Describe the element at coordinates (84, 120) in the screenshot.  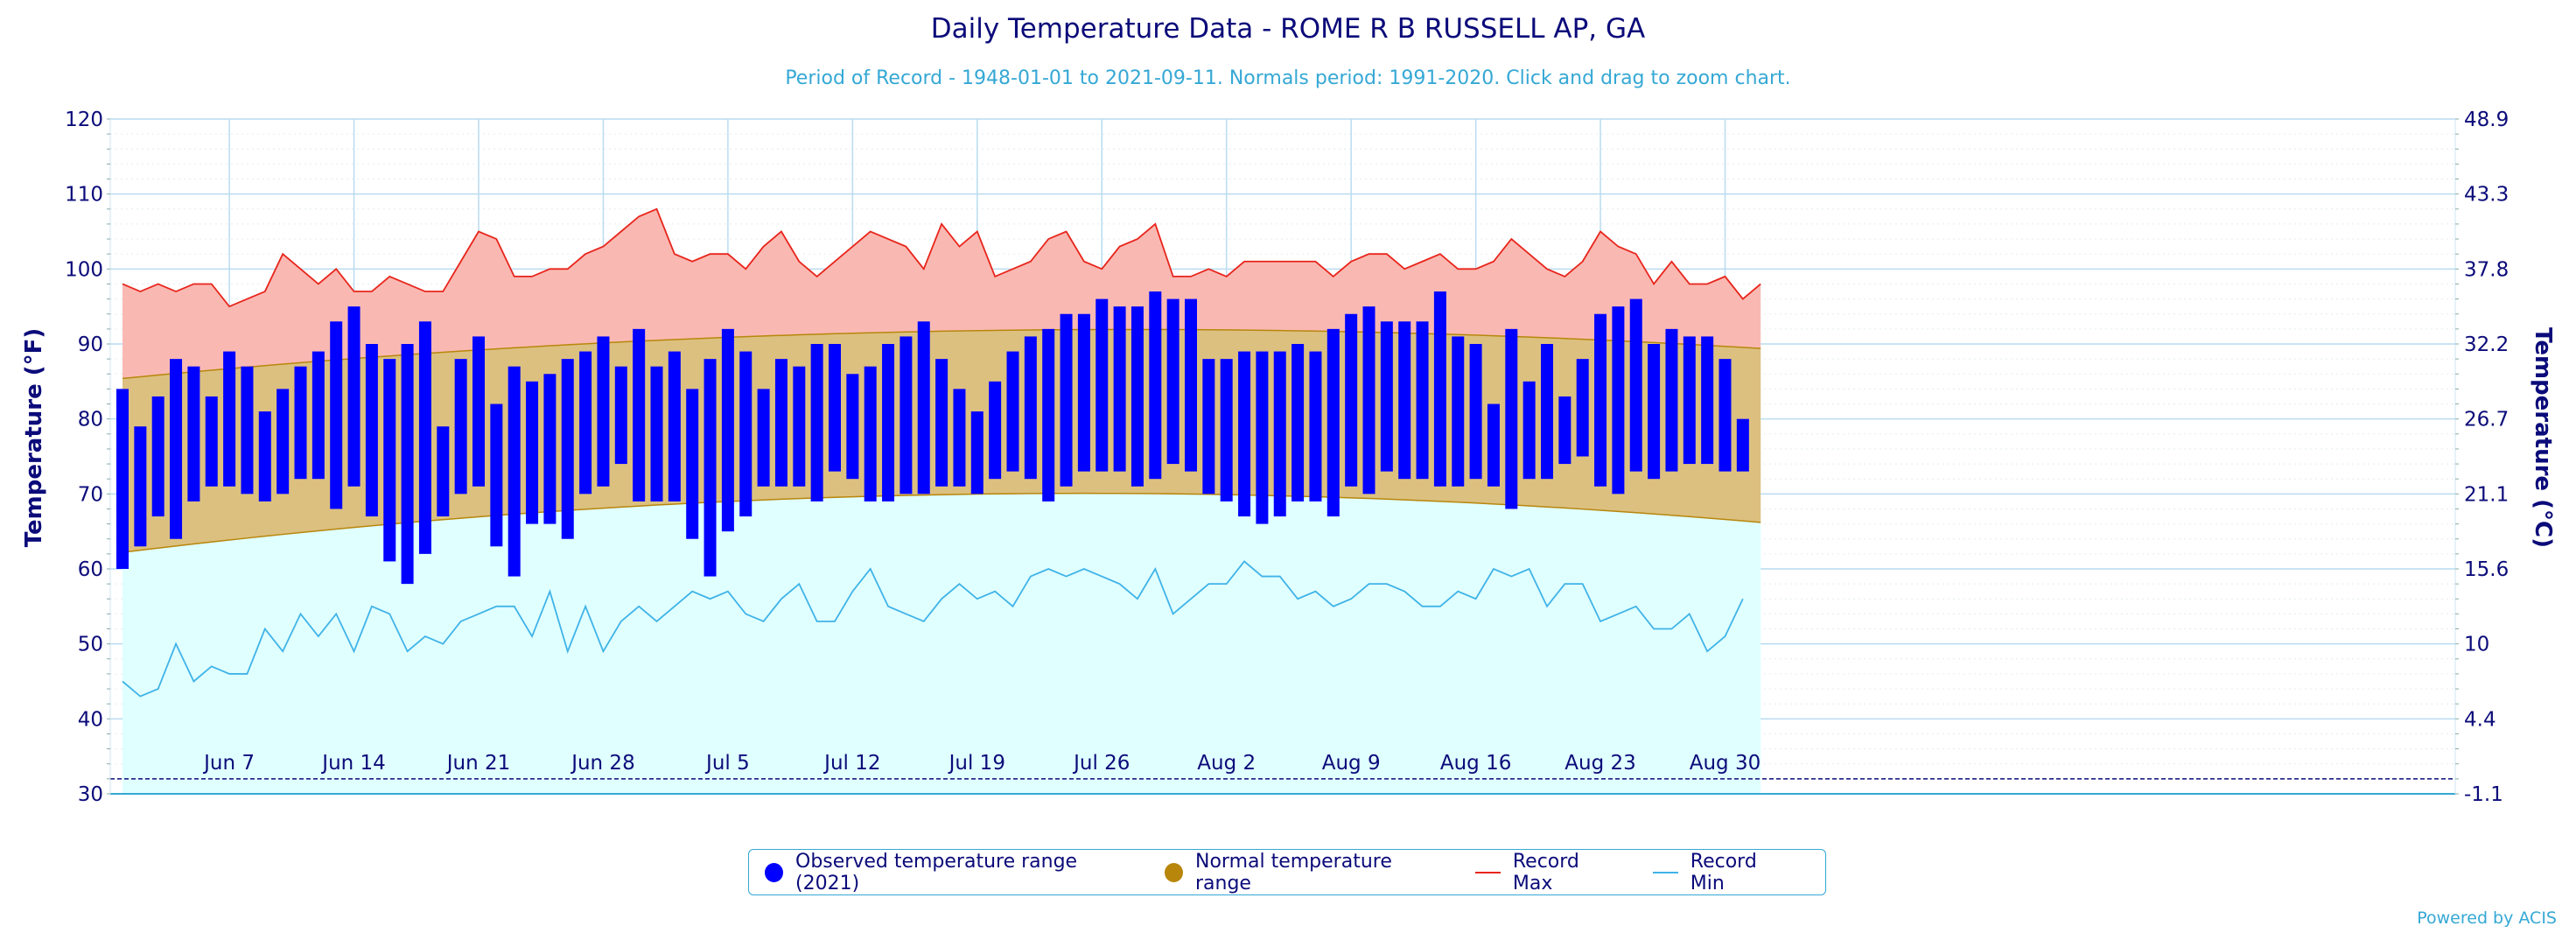
I see `y-tick-label-left: 120` at that location.